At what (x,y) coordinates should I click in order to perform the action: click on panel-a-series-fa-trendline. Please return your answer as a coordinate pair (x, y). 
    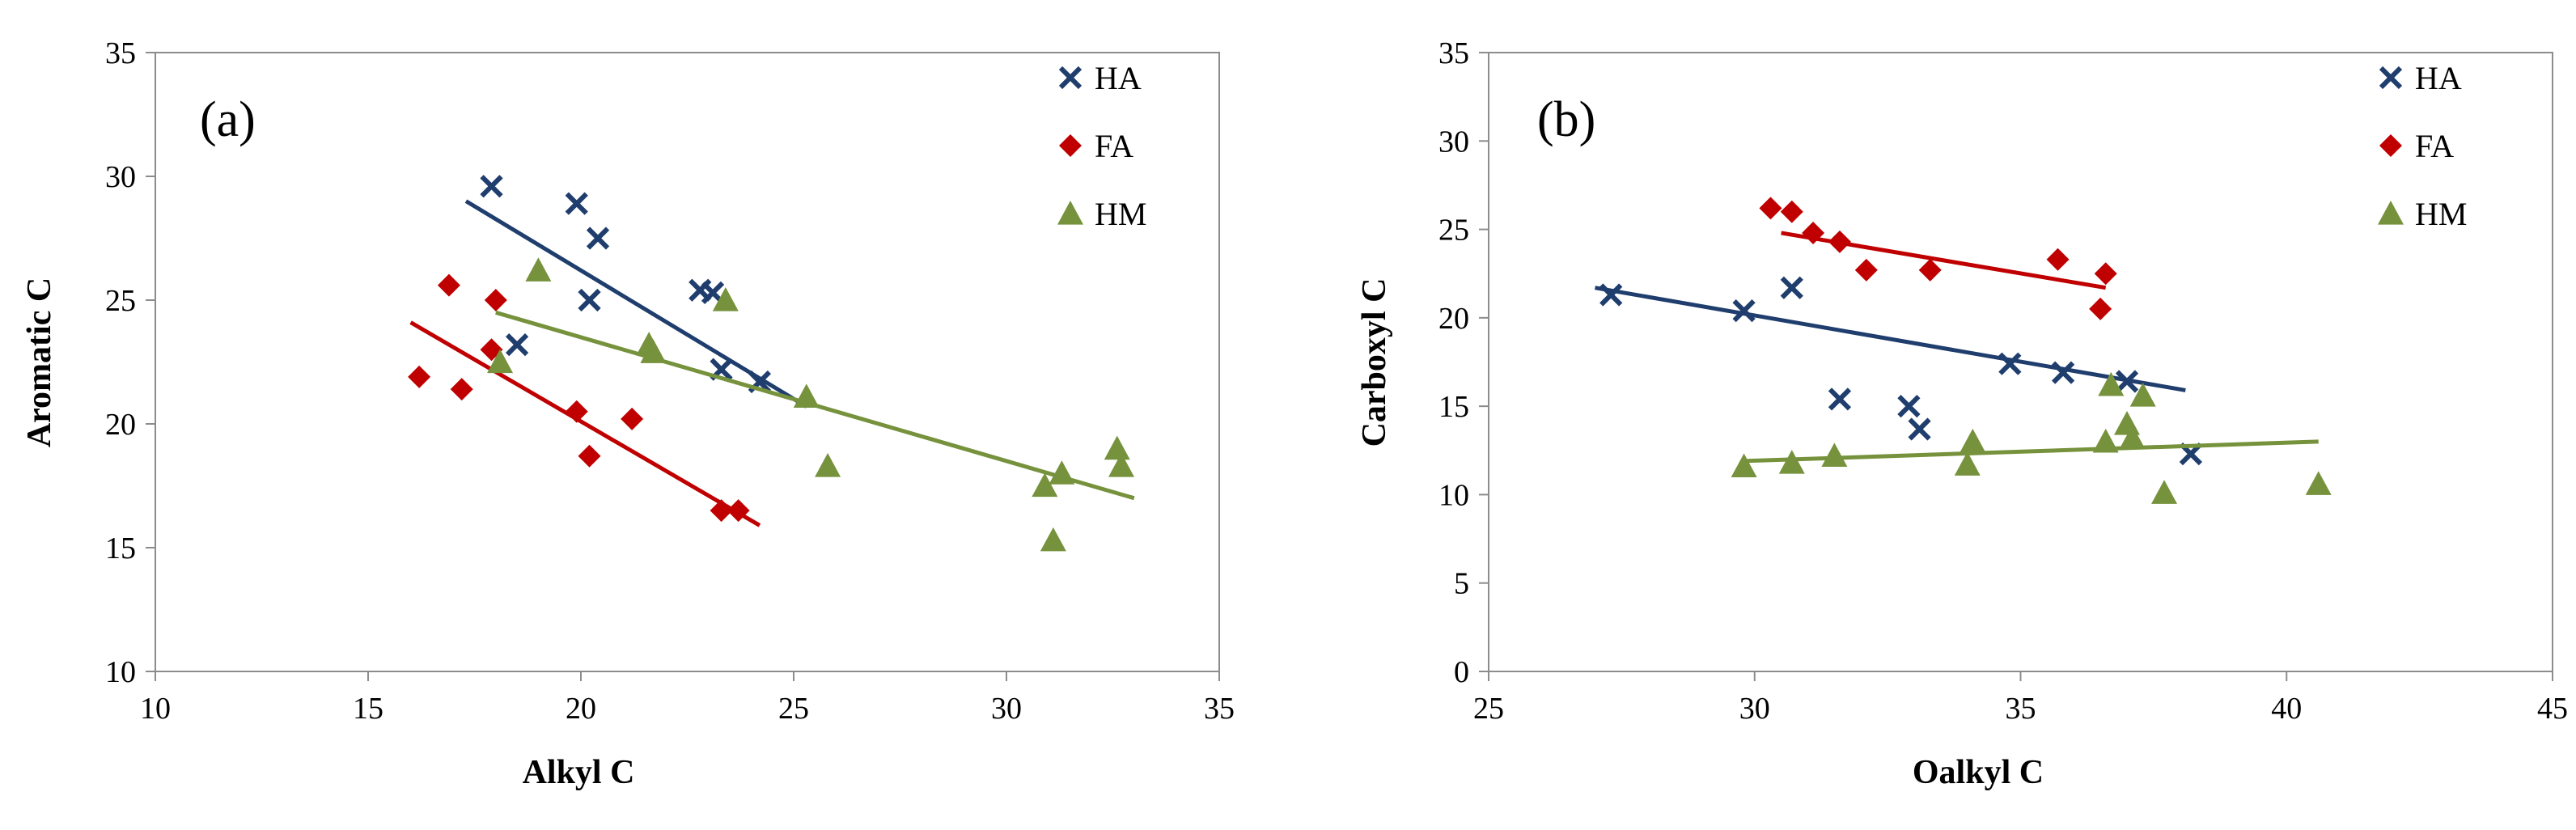
    Looking at the image, I should click on (585, 423).